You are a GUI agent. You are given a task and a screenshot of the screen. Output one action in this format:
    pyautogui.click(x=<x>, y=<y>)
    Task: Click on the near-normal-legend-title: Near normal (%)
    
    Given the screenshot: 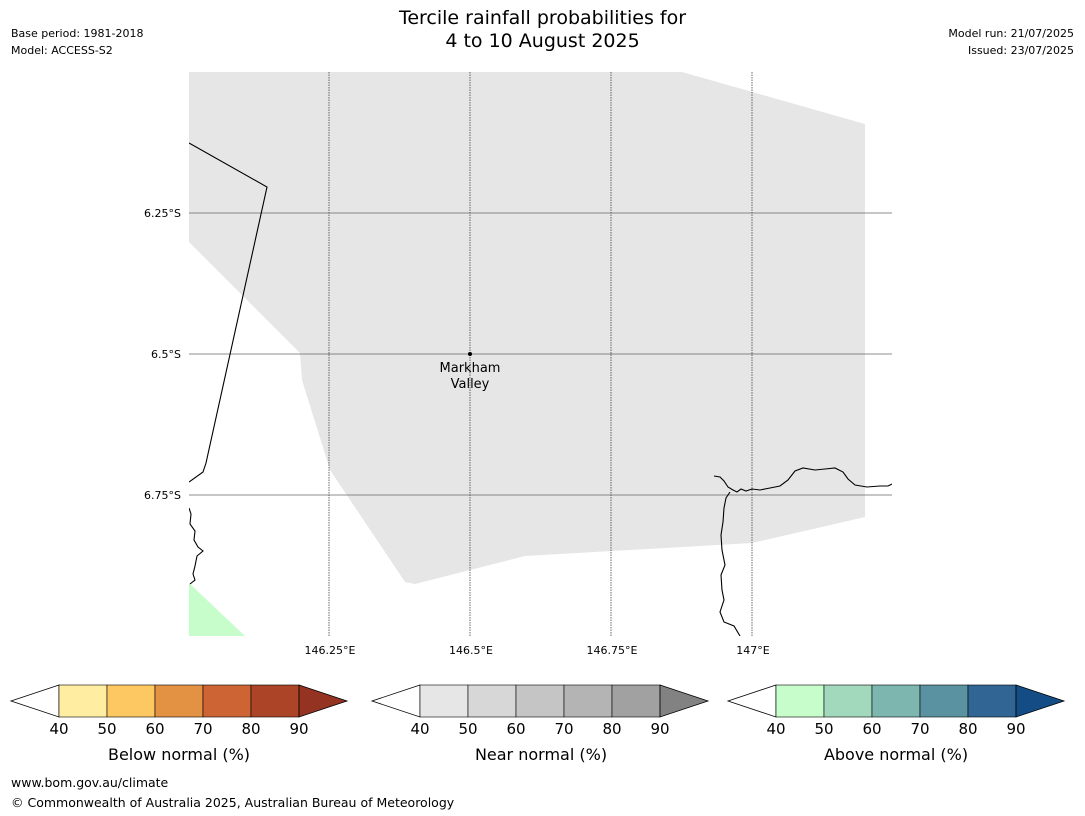 What is the action you would take?
    pyautogui.click(x=541, y=754)
    